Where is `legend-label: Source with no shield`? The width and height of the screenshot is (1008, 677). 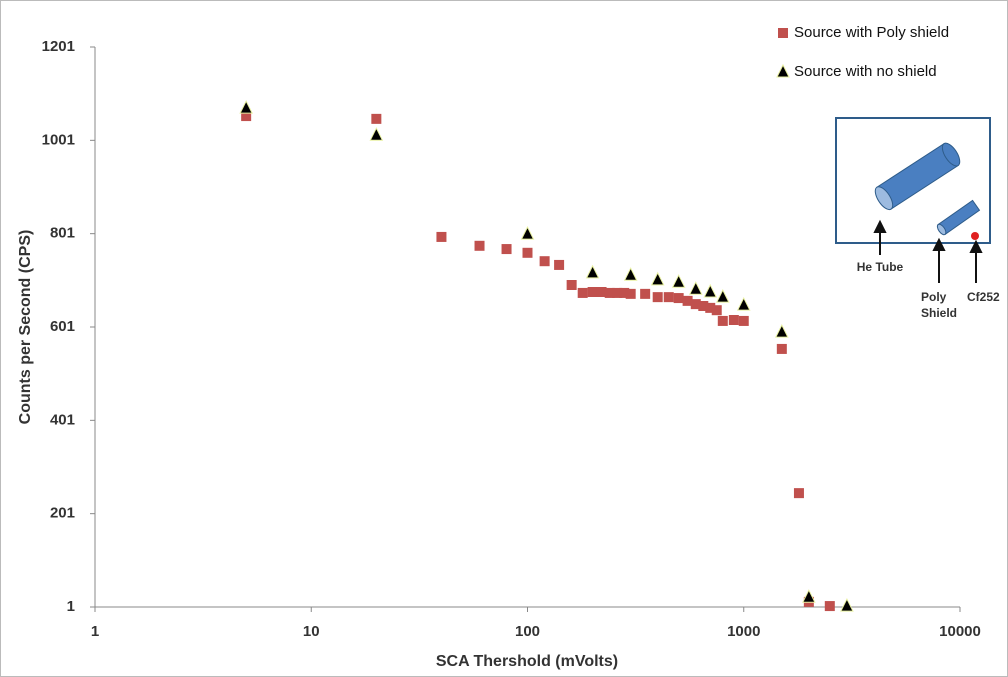 legend-label: Source with no shield is located at coordinates (865, 71).